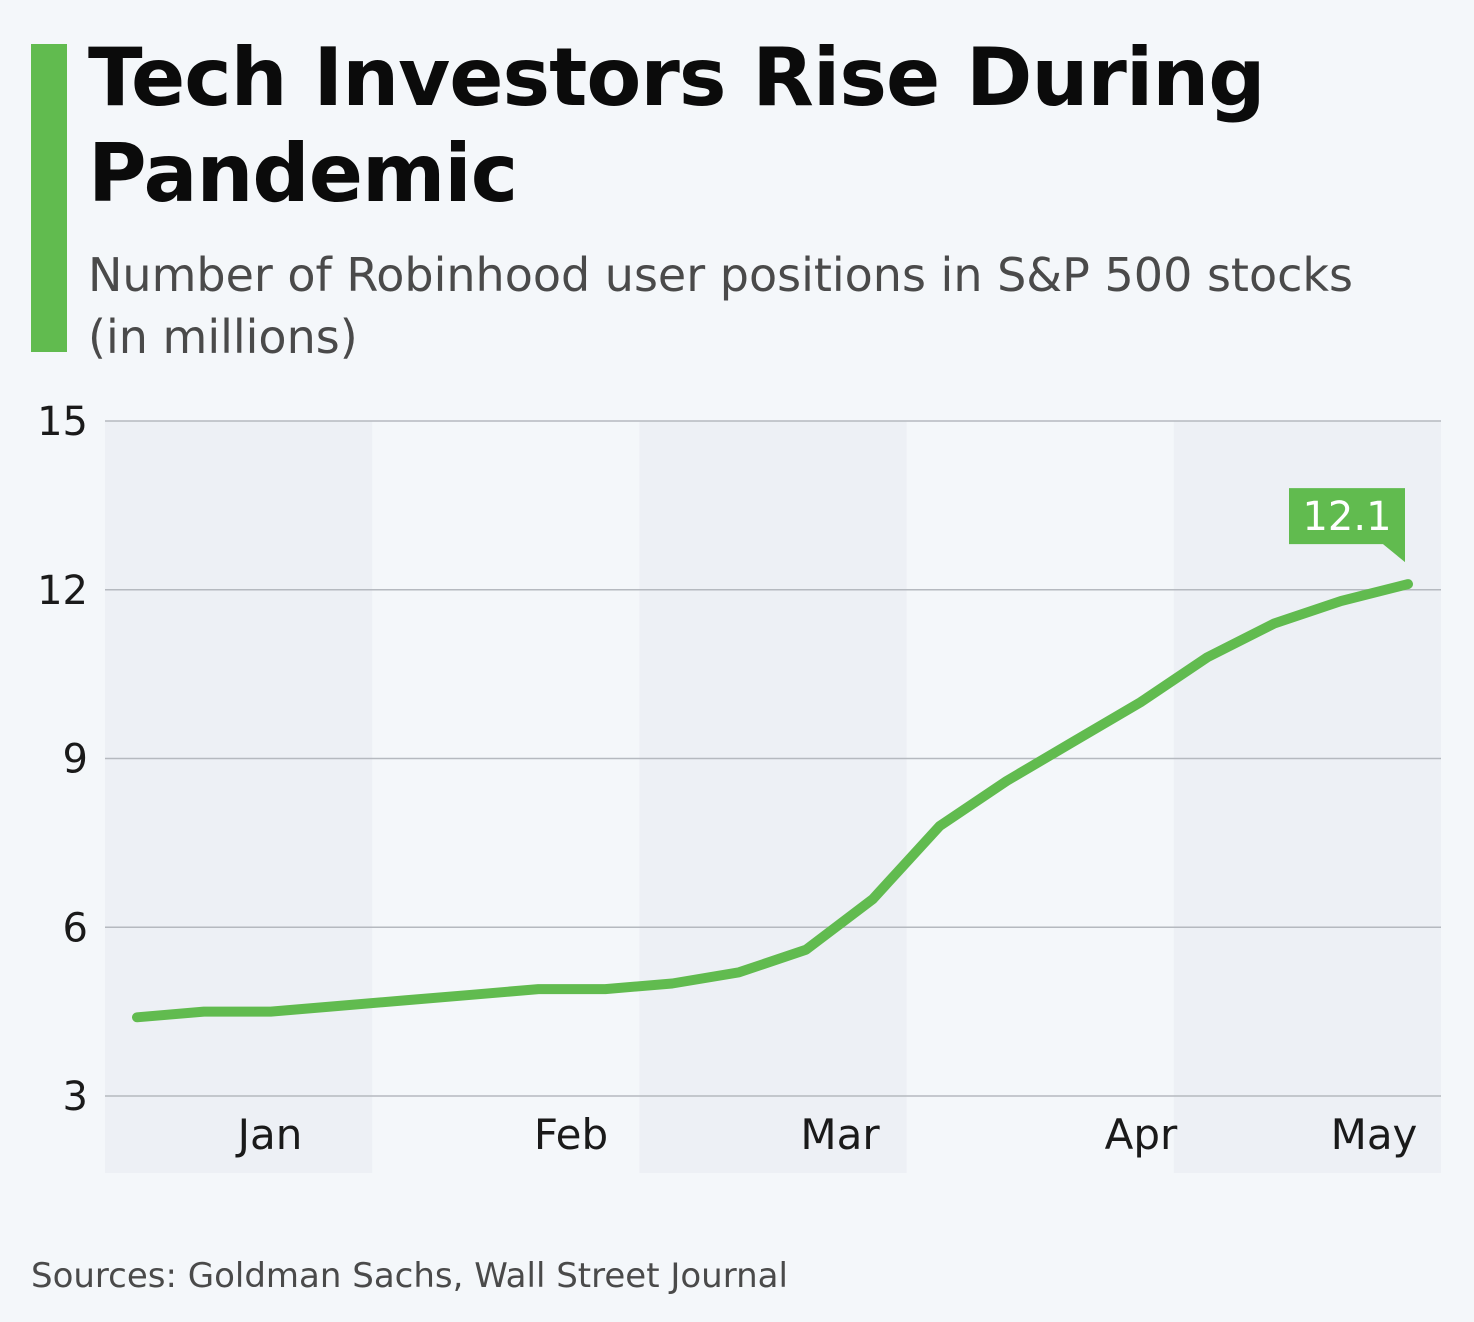  Describe the element at coordinates (269, 1134) in the screenshot. I see `x-tick-label-jan: Jan` at that location.